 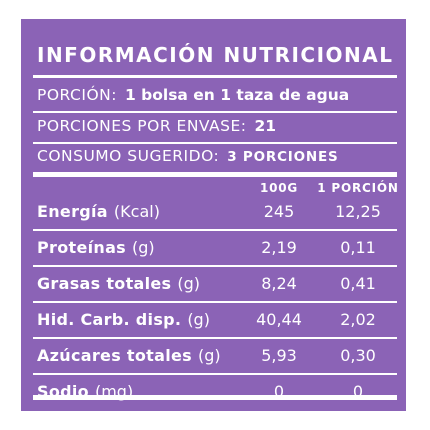 What do you see at coordinates (279, 283) in the screenshot?
I see `value-per-100g: 8,24` at bounding box center [279, 283].